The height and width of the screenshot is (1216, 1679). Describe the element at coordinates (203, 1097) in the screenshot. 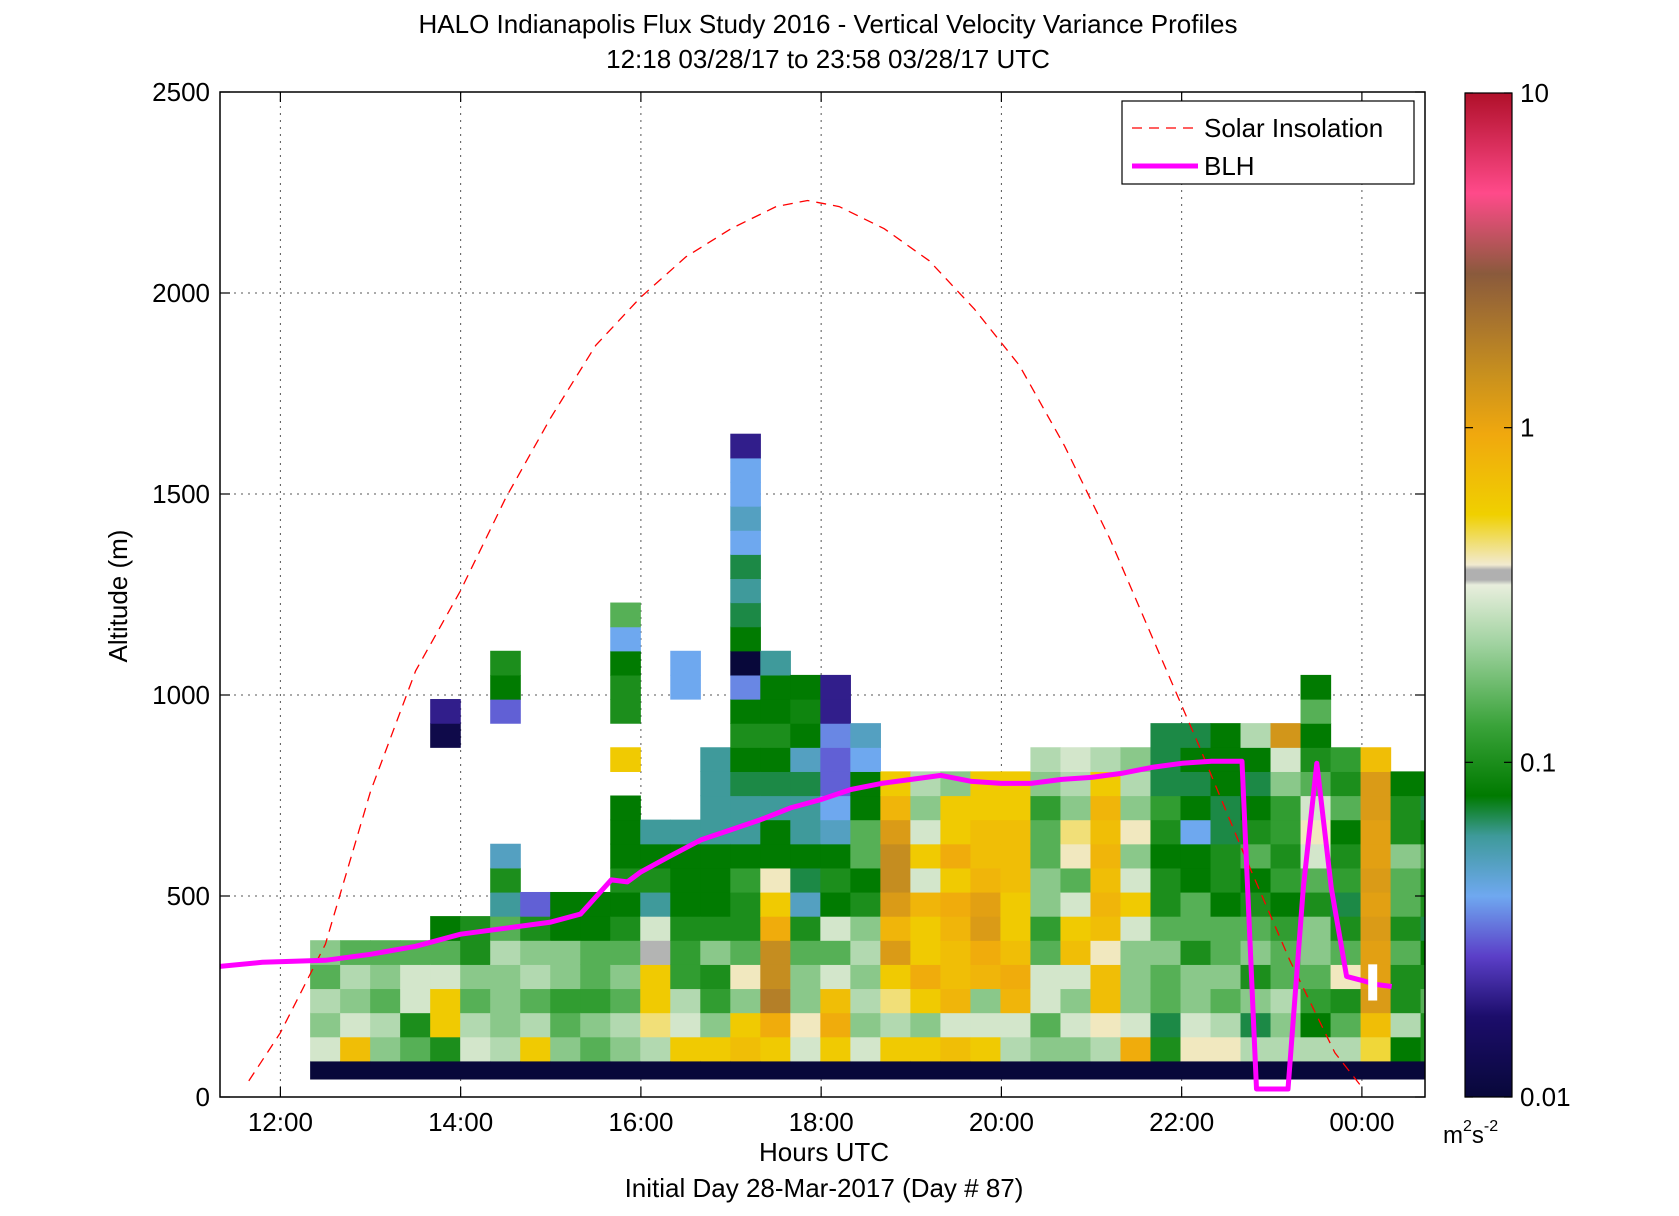

I see `y-tick-label: 0` at that location.